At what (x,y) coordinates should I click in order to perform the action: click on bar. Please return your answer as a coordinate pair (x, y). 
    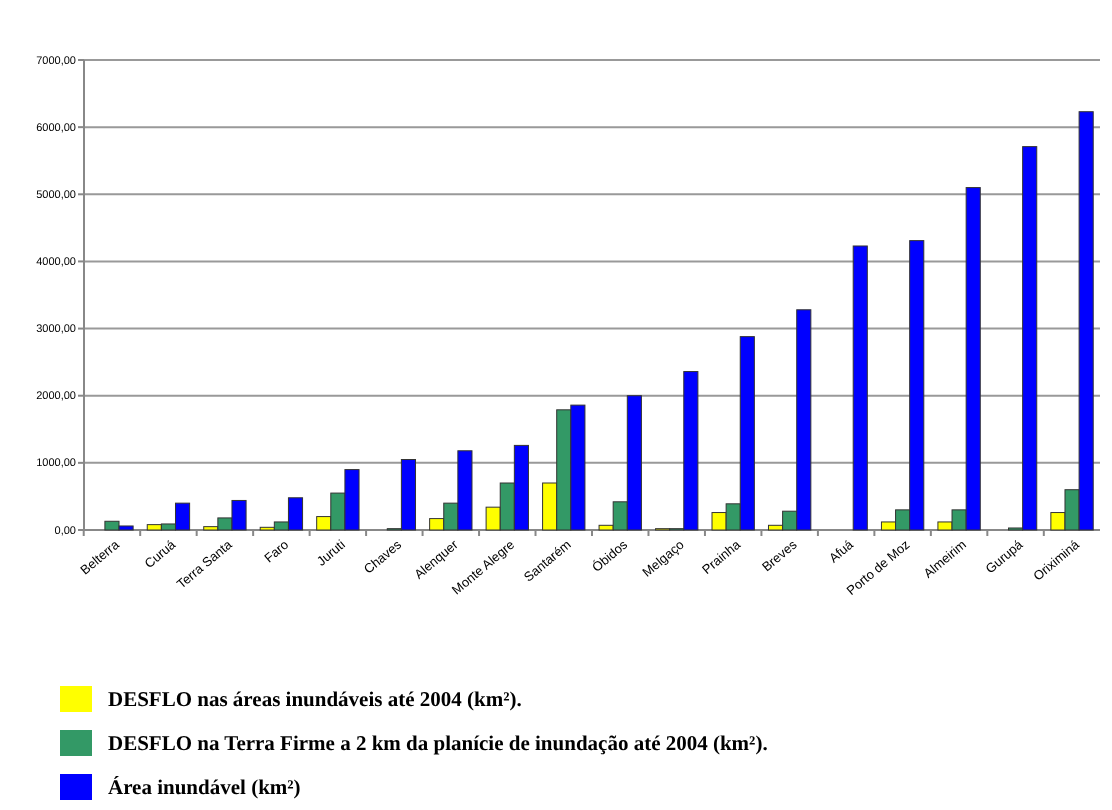
    Looking at the image, I should click on (860, 388).